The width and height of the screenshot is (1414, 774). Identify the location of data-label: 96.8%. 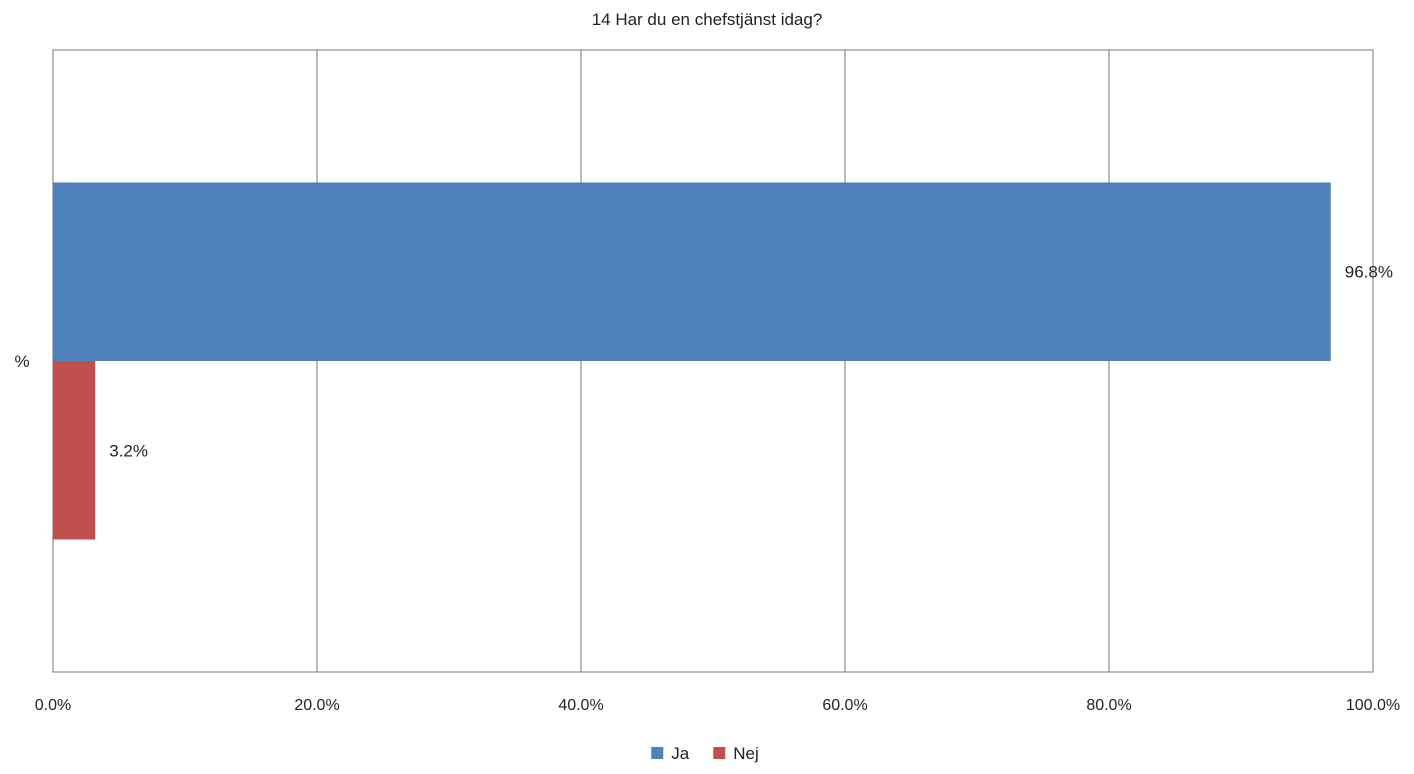
(1369, 272).